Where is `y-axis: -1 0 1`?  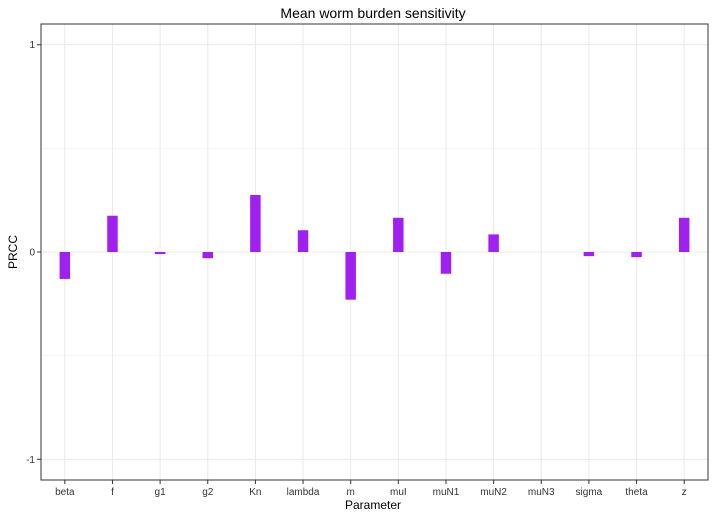 y-axis: -1 0 1 is located at coordinates (33, 253).